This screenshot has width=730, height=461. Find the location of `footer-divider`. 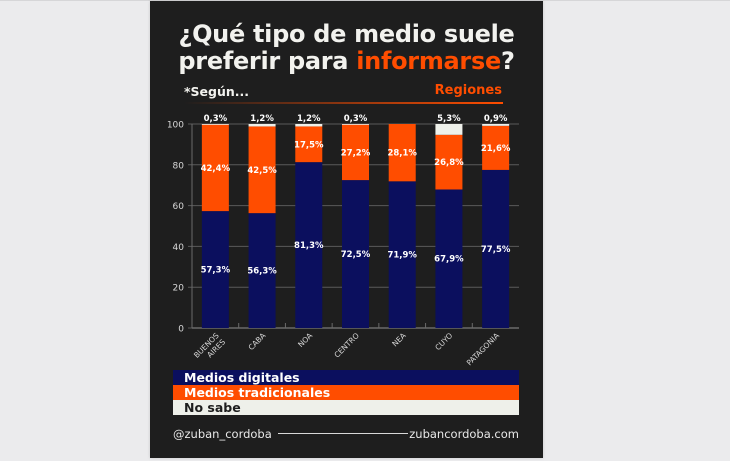

footer-divider is located at coordinates (343, 433).